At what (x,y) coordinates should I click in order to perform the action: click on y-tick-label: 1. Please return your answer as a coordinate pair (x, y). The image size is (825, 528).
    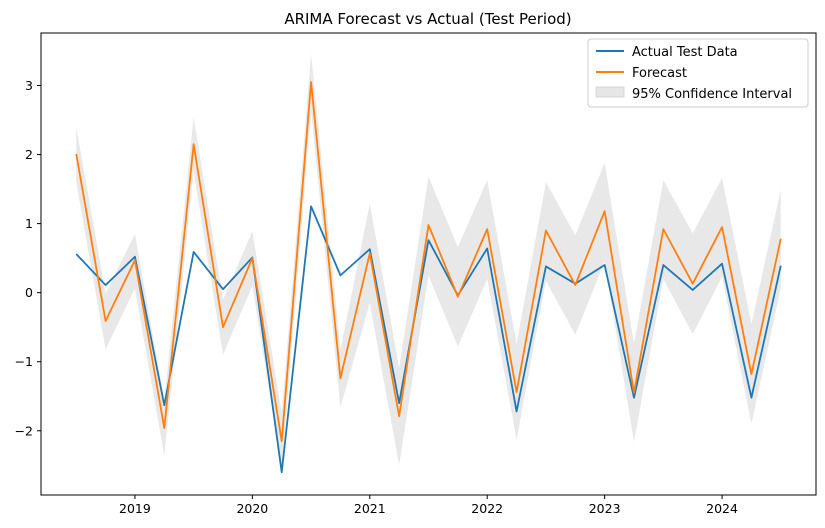
    Looking at the image, I should click on (29, 223).